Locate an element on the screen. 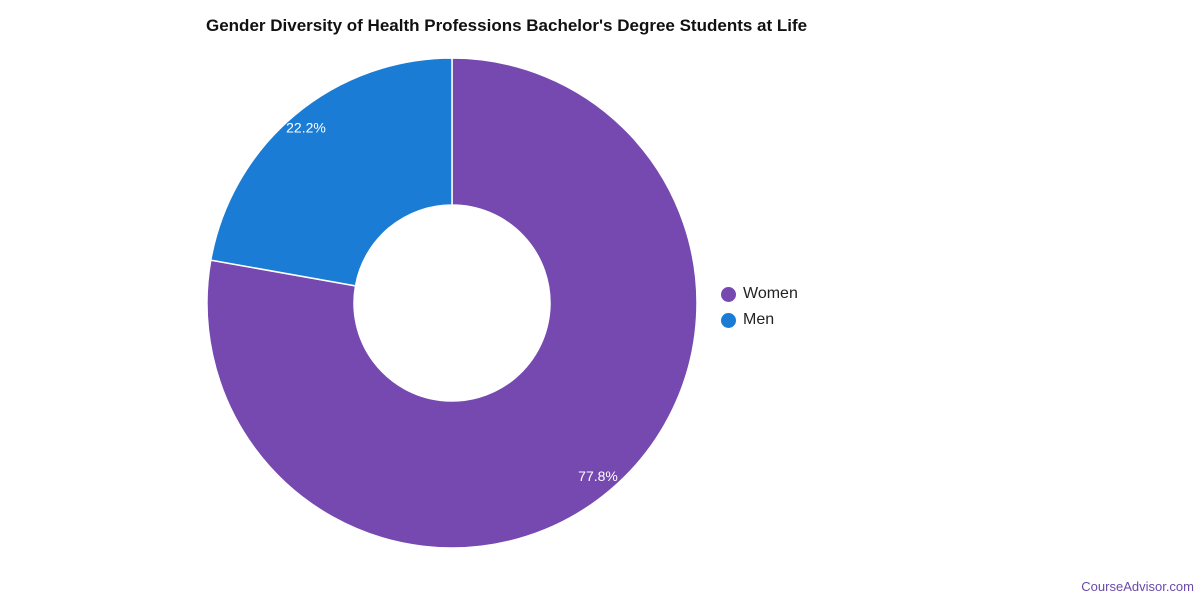  slice-label-men: 22.2% is located at coordinates (306, 127).